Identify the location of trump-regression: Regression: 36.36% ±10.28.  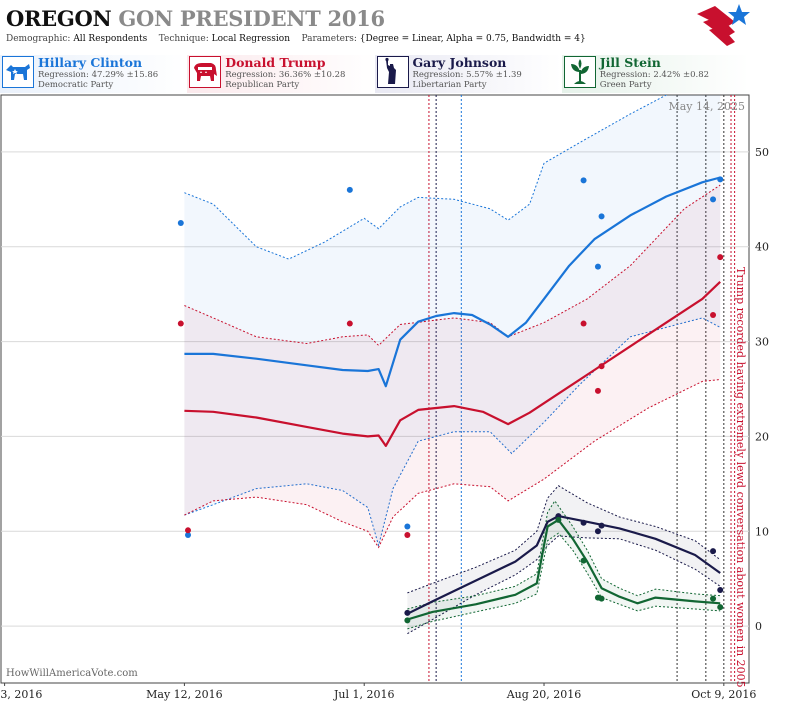
(285, 75).